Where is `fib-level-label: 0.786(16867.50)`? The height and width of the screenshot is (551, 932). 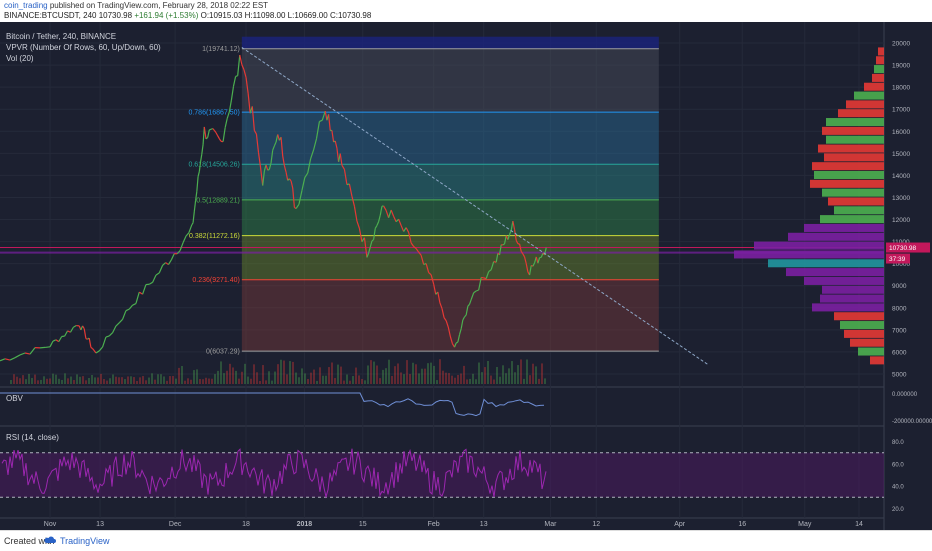
fib-level-label: 0.786(16867.50) is located at coordinates (213, 113).